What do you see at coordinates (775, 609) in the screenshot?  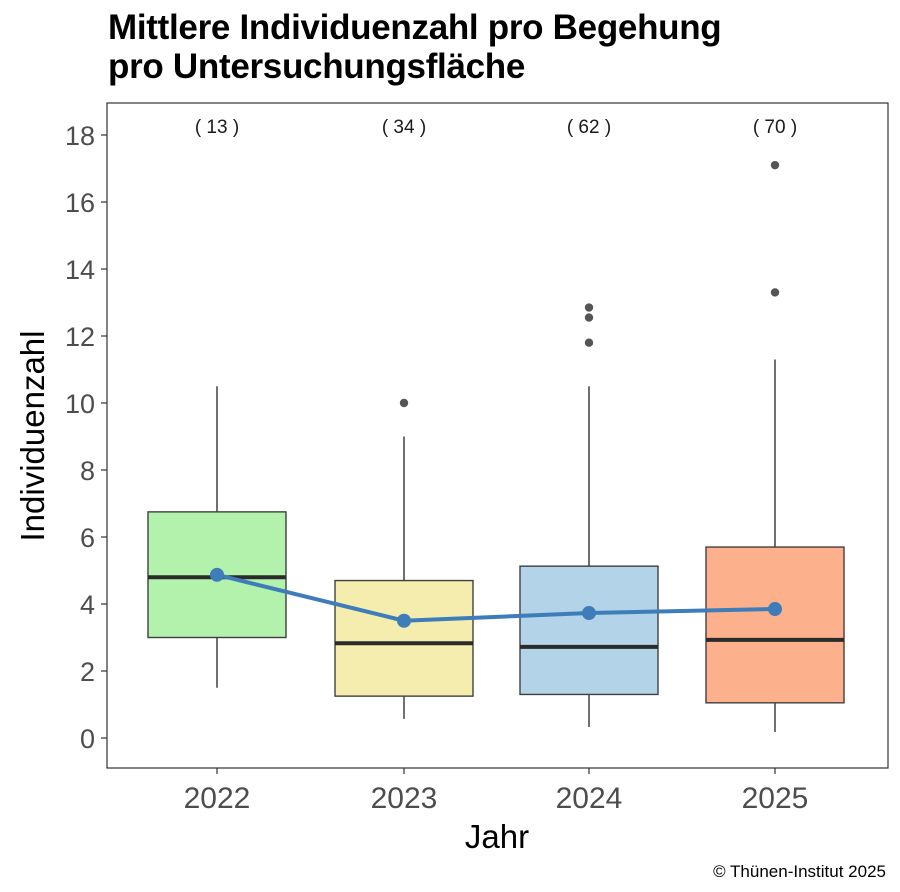 I see `mean-point-2025` at bounding box center [775, 609].